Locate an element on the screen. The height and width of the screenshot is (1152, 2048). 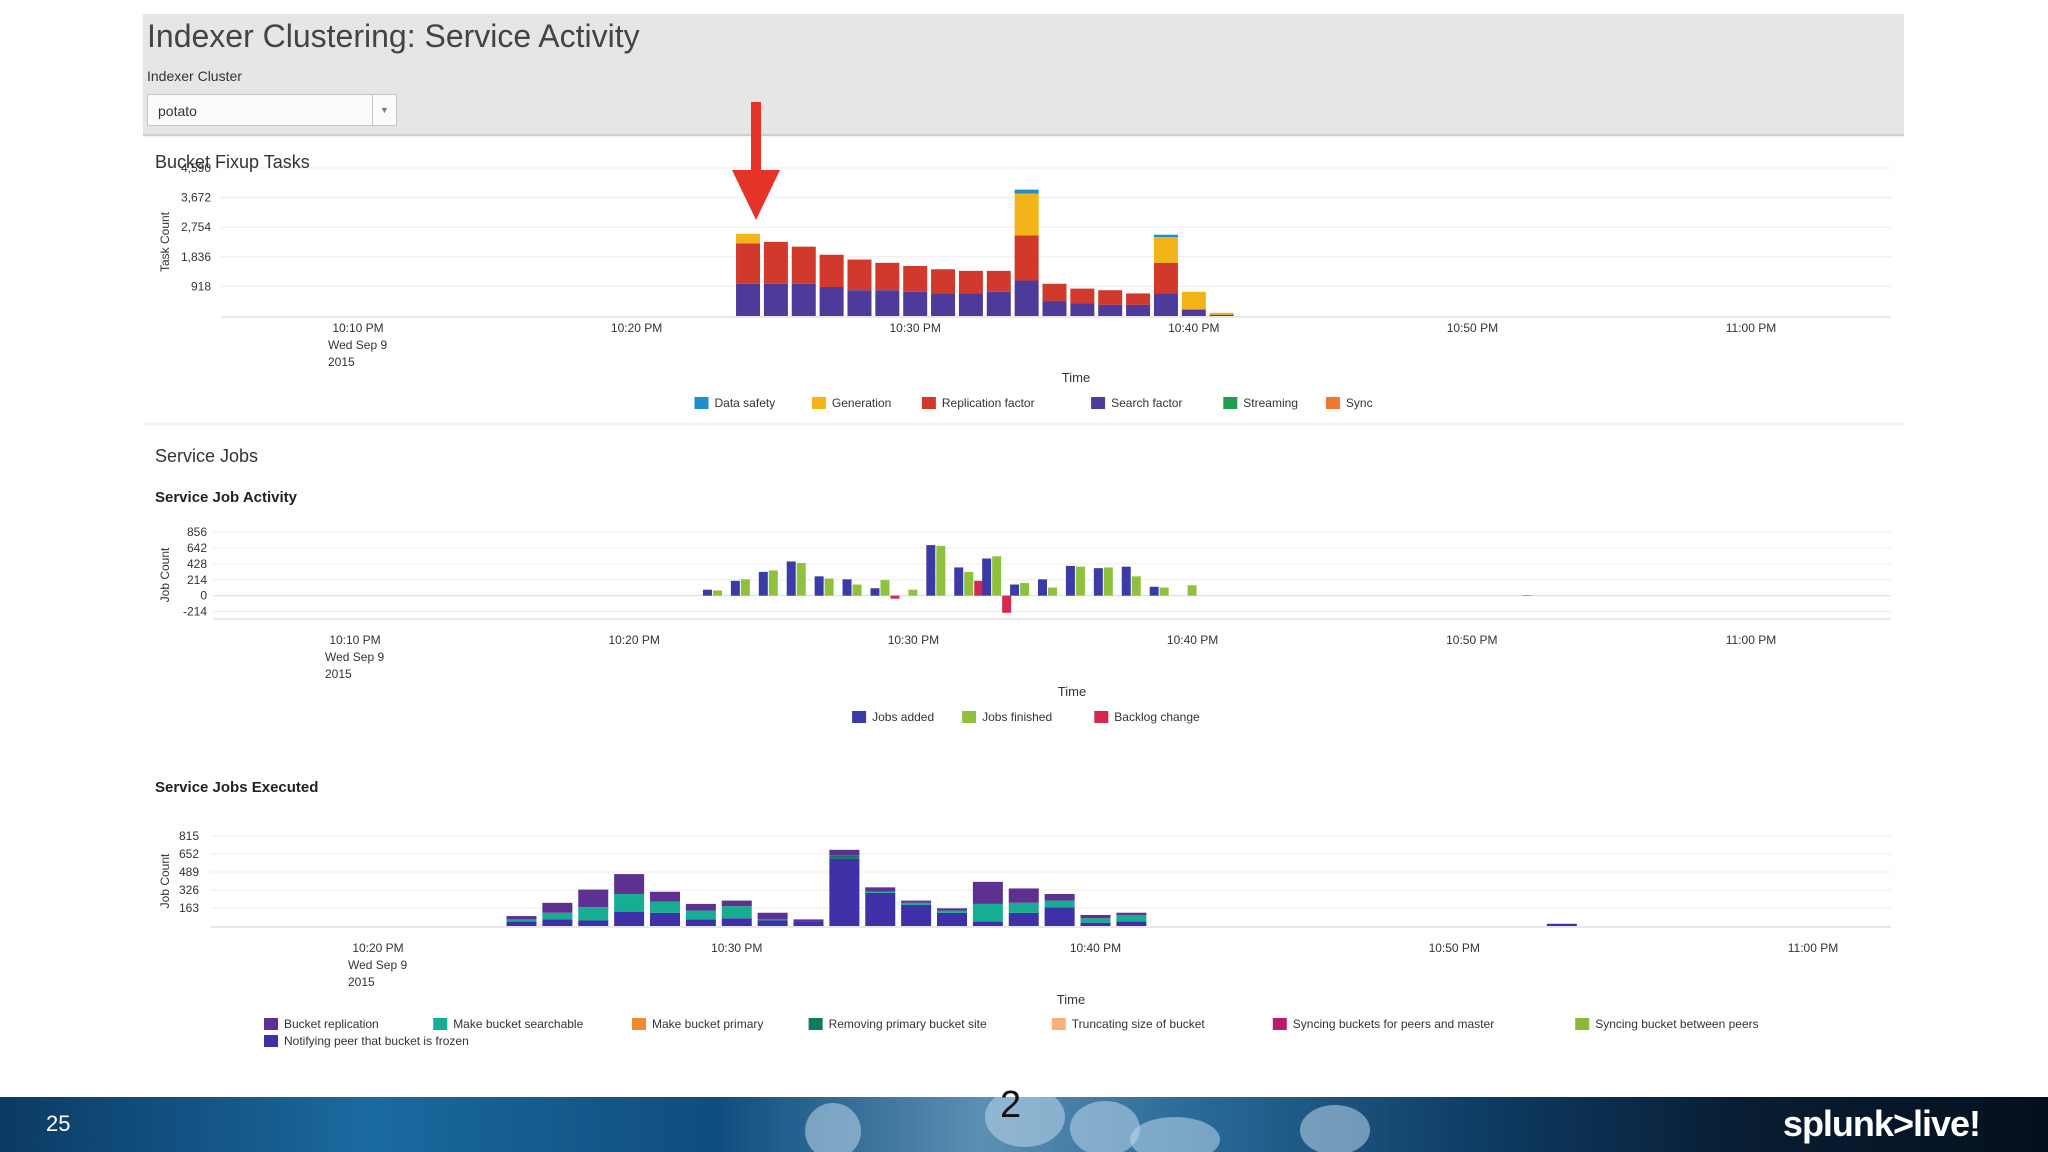
y-tick-label: 1,836 is located at coordinates (196, 257).